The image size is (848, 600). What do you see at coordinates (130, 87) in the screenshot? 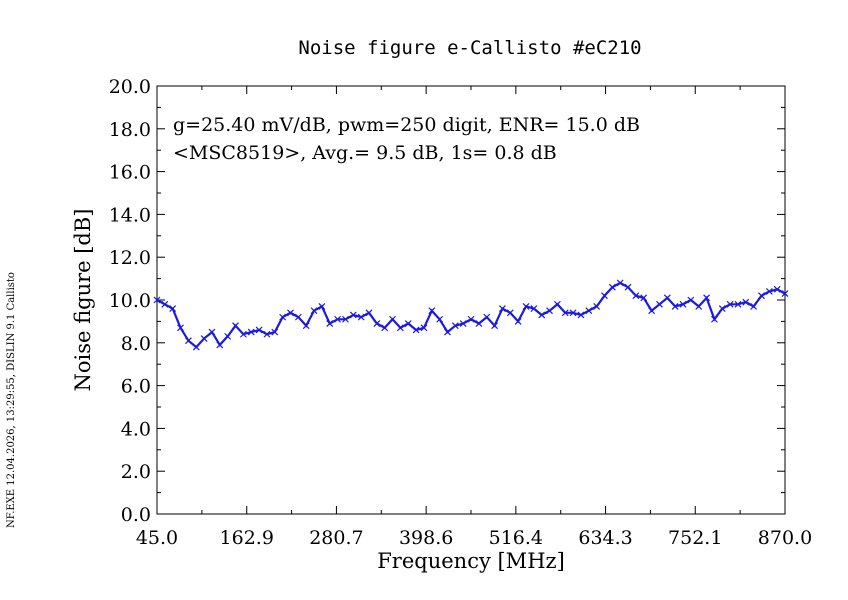
I see `y-tick-label: 20.0` at bounding box center [130, 87].